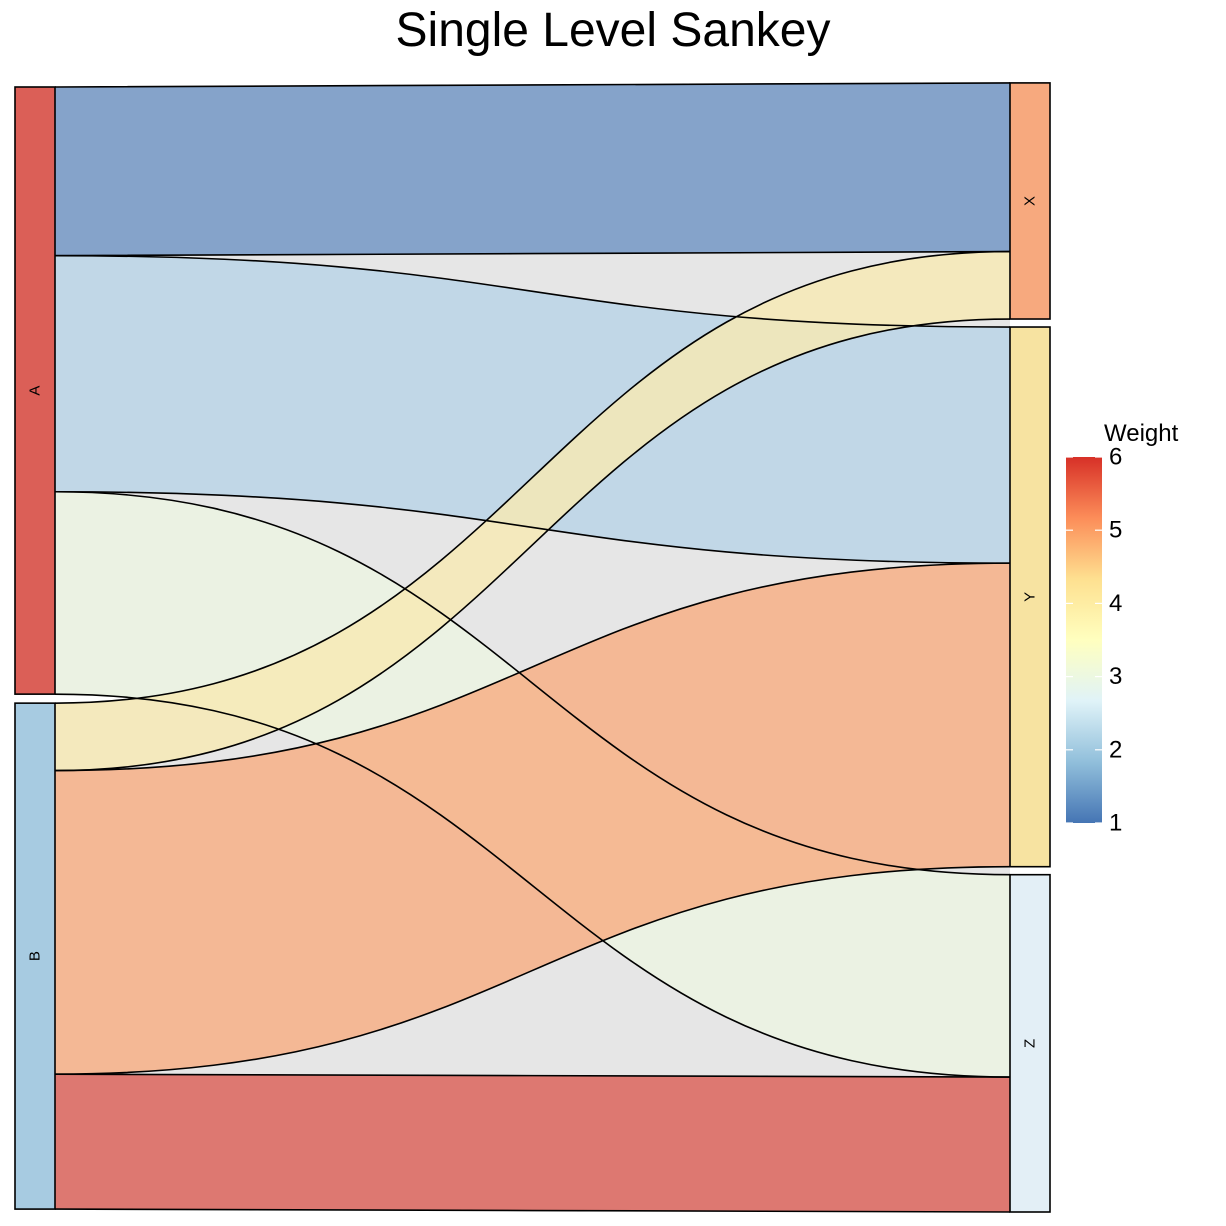 The width and height of the screenshot is (1226, 1226). Describe the element at coordinates (532, 970) in the screenshot. I see `link-edge-bottom-B-Y` at that location.